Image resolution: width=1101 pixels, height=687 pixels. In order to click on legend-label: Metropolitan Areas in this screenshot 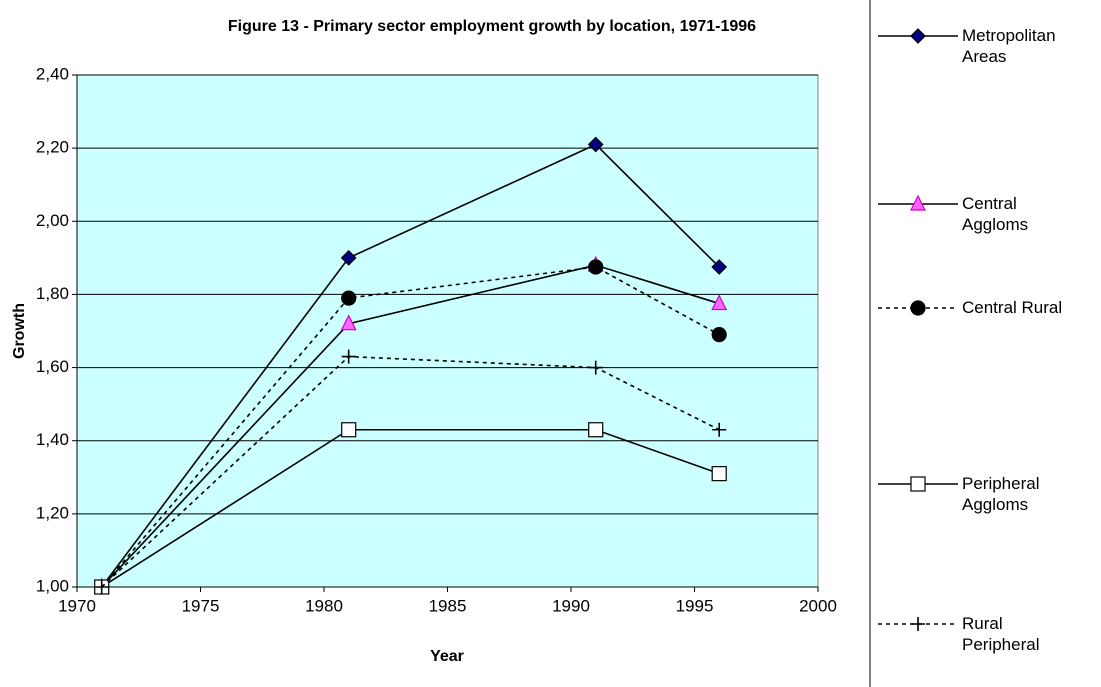, I will do `click(1009, 46)`.